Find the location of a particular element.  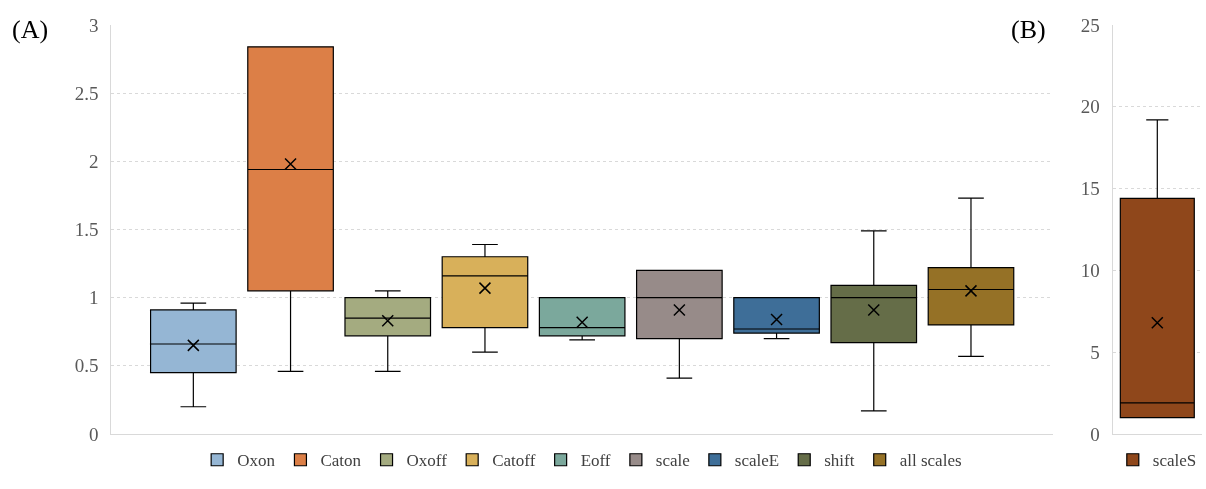

y-tick-label: 15 is located at coordinates (1090, 189).